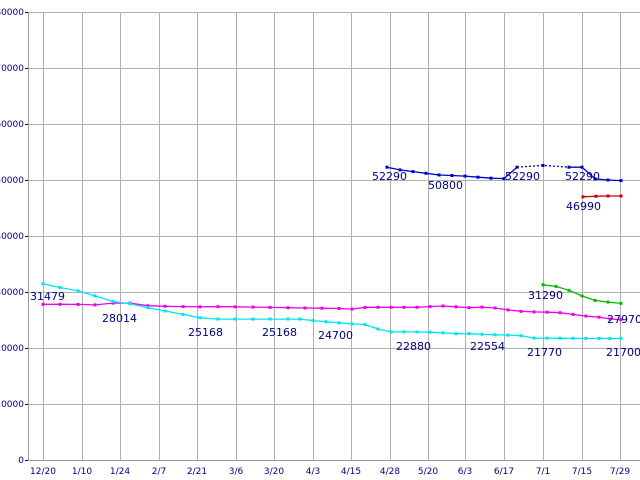  What do you see at coordinates (12, 293) in the screenshot?
I see `y-axis-tick-label: 30000` at bounding box center [12, 293].